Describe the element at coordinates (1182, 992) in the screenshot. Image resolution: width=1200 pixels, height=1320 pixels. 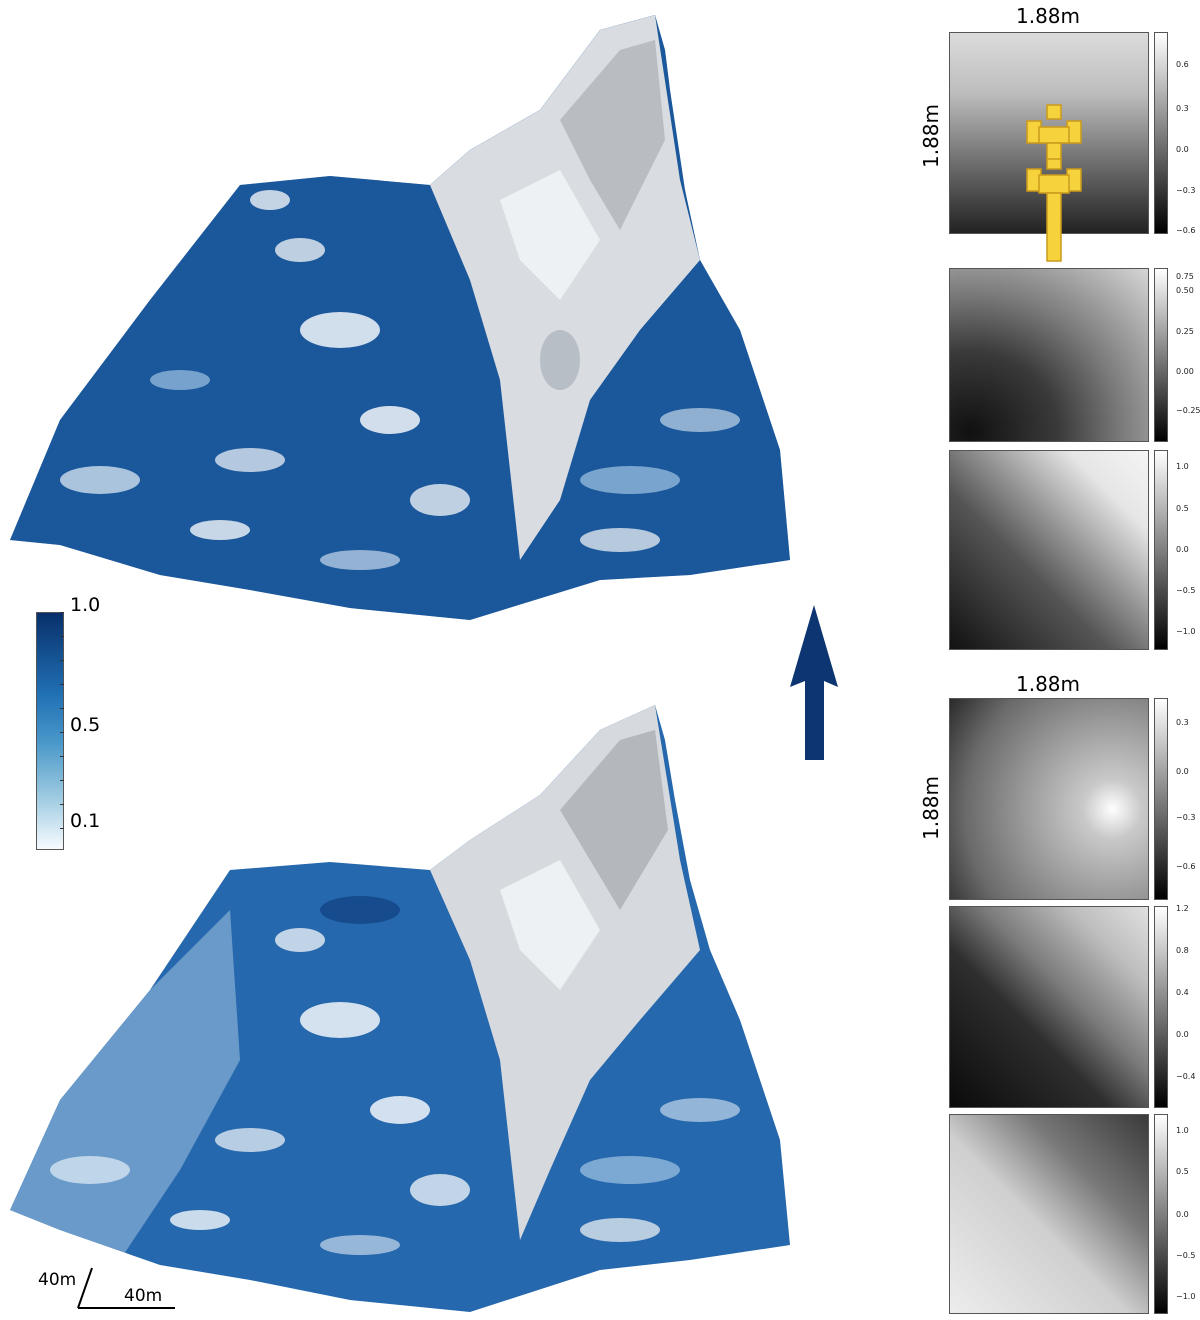
I see `tick: 0.4` at that location.